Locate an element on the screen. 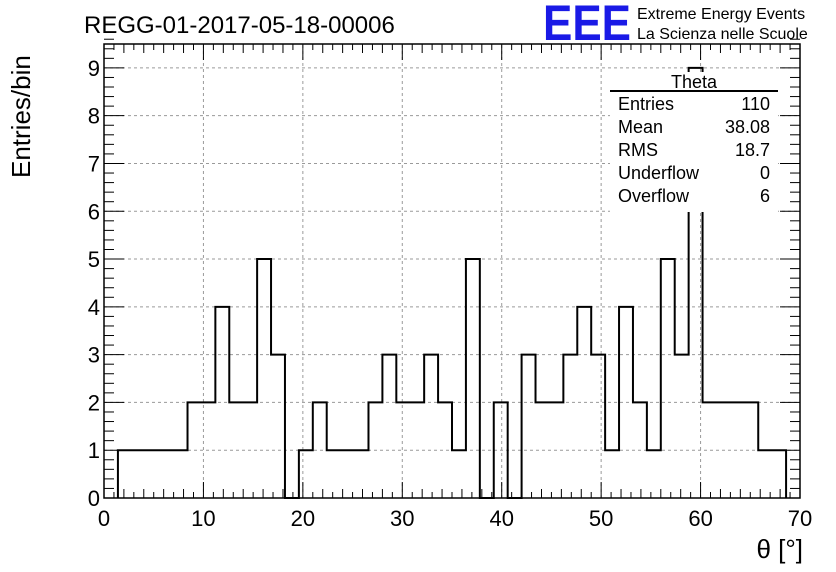  stats-row-value: 0 is located at coordinates (765, 173).